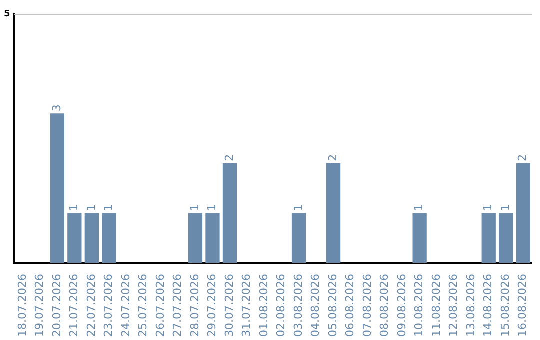  I want to click on x-tick-label: 12.08.2026, so click(453, 306).